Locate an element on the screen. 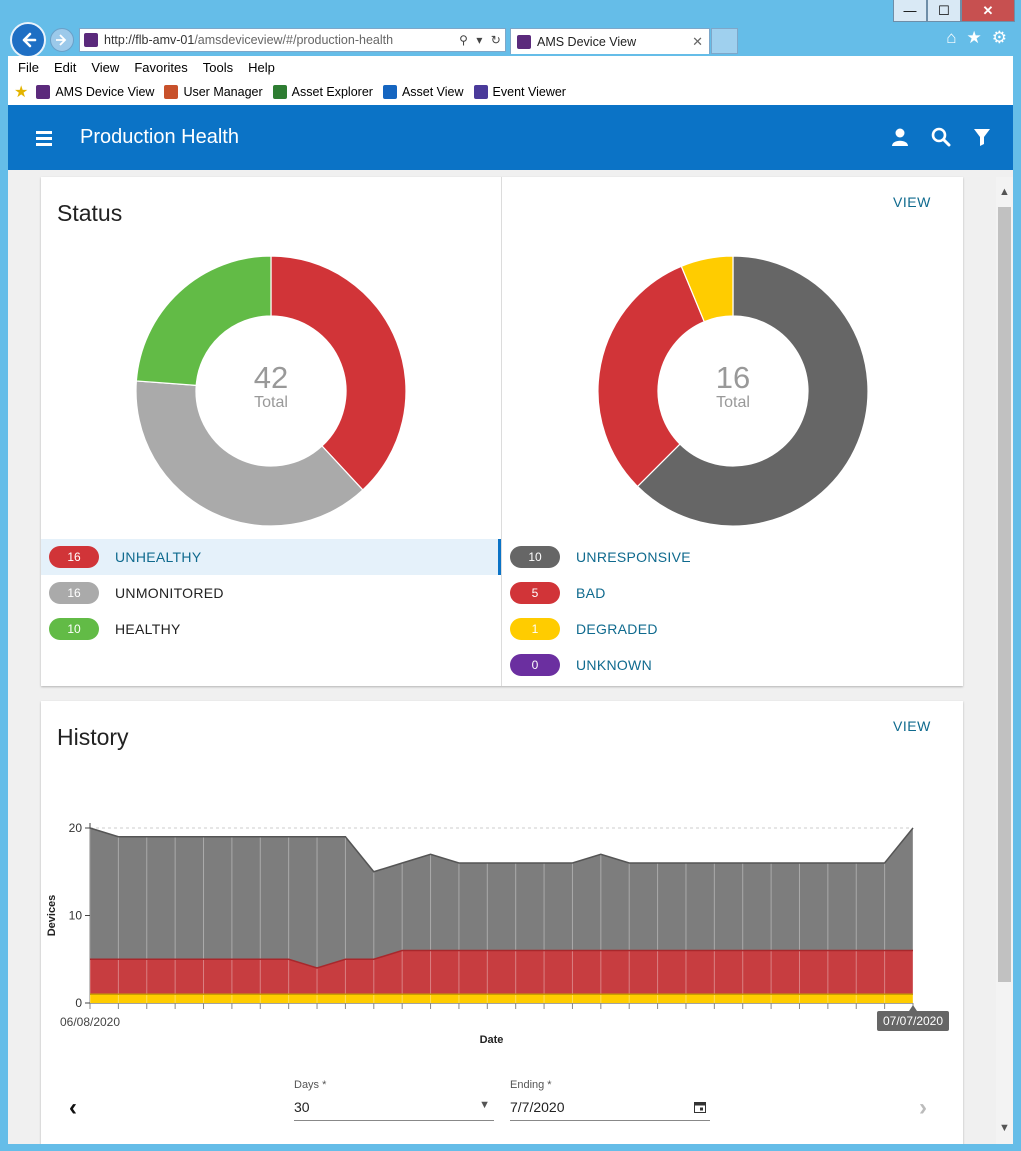 This screenshot has width=1021, height=1151. health-slice-unmonitored is located at coordinates (249, 453).